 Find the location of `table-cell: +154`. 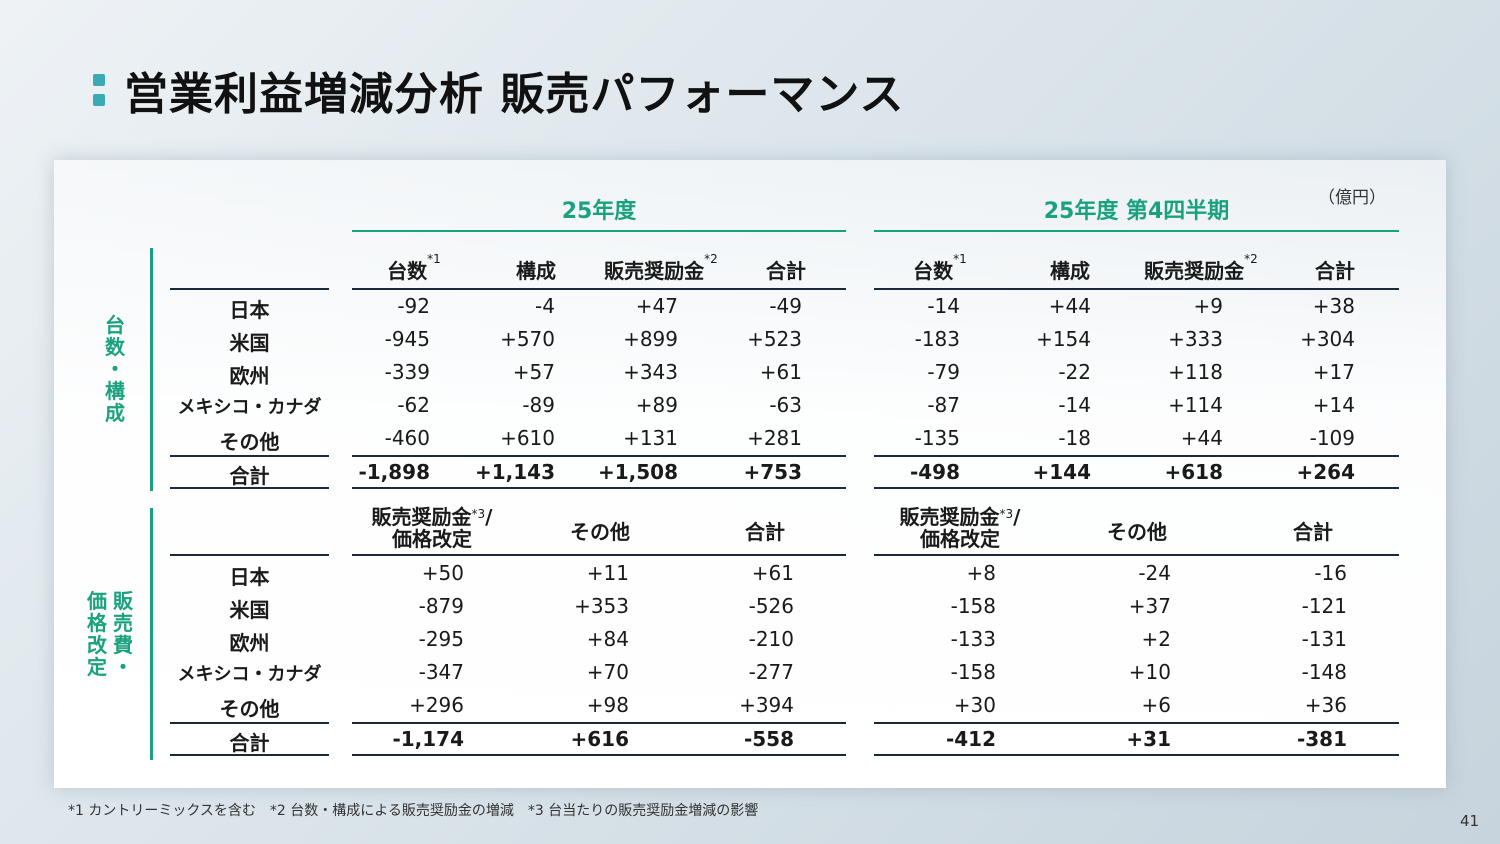

table-cell: +154 is located at coordinates (1063, 339).